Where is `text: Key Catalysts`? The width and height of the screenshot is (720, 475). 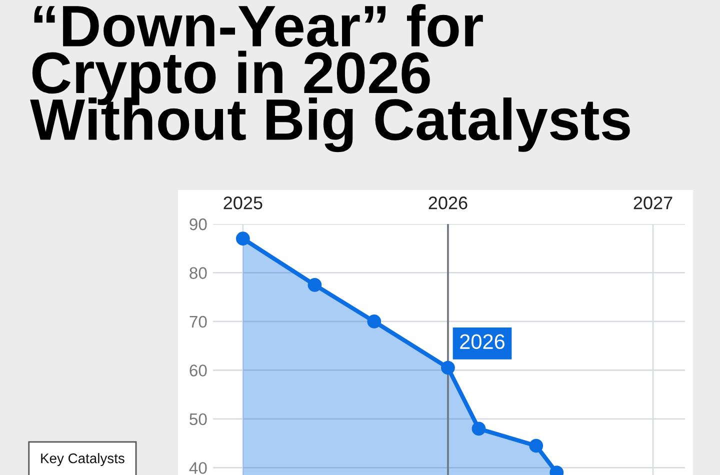 text: Key Catalysts is located at coordinates (82, 459).